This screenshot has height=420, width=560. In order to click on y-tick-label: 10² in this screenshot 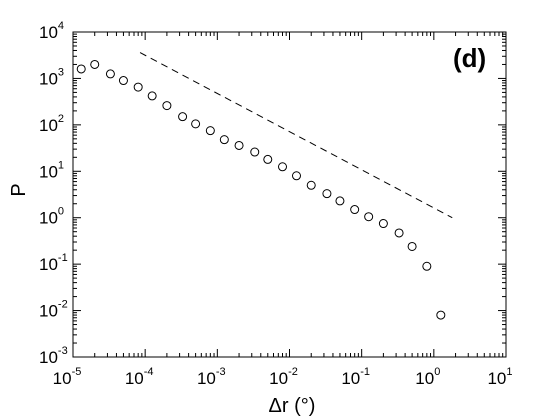, I will do `click(51, 124)`.